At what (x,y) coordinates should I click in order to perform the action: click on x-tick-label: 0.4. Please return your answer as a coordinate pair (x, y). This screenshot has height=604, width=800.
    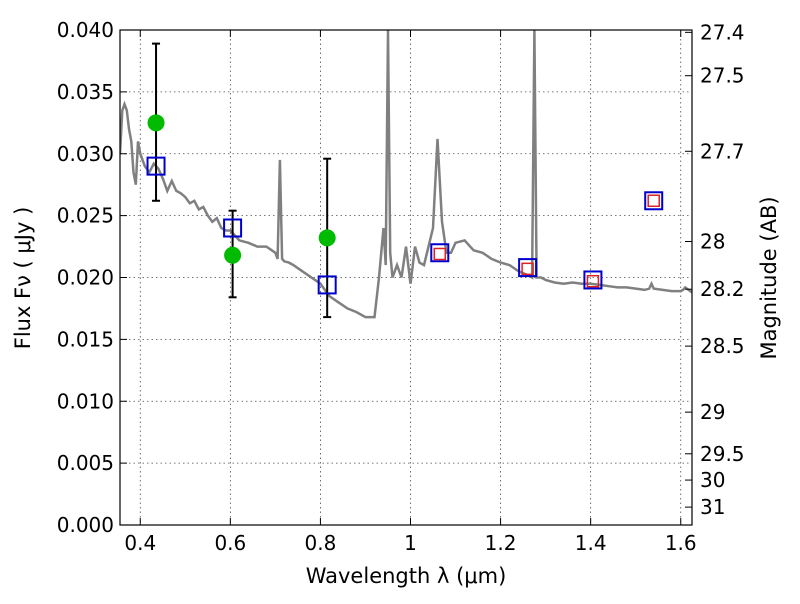
    Looking at the image, I should click on (140, 543).